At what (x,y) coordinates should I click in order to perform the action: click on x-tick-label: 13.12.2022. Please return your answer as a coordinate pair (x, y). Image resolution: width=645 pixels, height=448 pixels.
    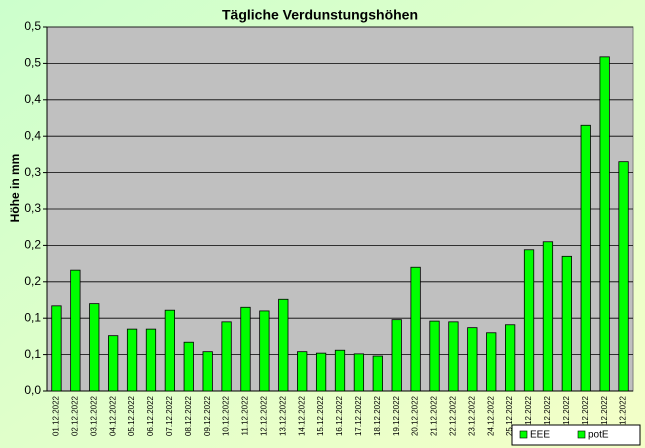
    Looking at the image, I should click on (282, 415).